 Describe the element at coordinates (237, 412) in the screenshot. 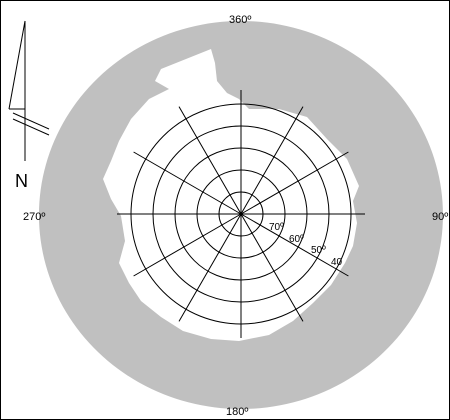

I see `bearing-label-180: 180º` at that location.